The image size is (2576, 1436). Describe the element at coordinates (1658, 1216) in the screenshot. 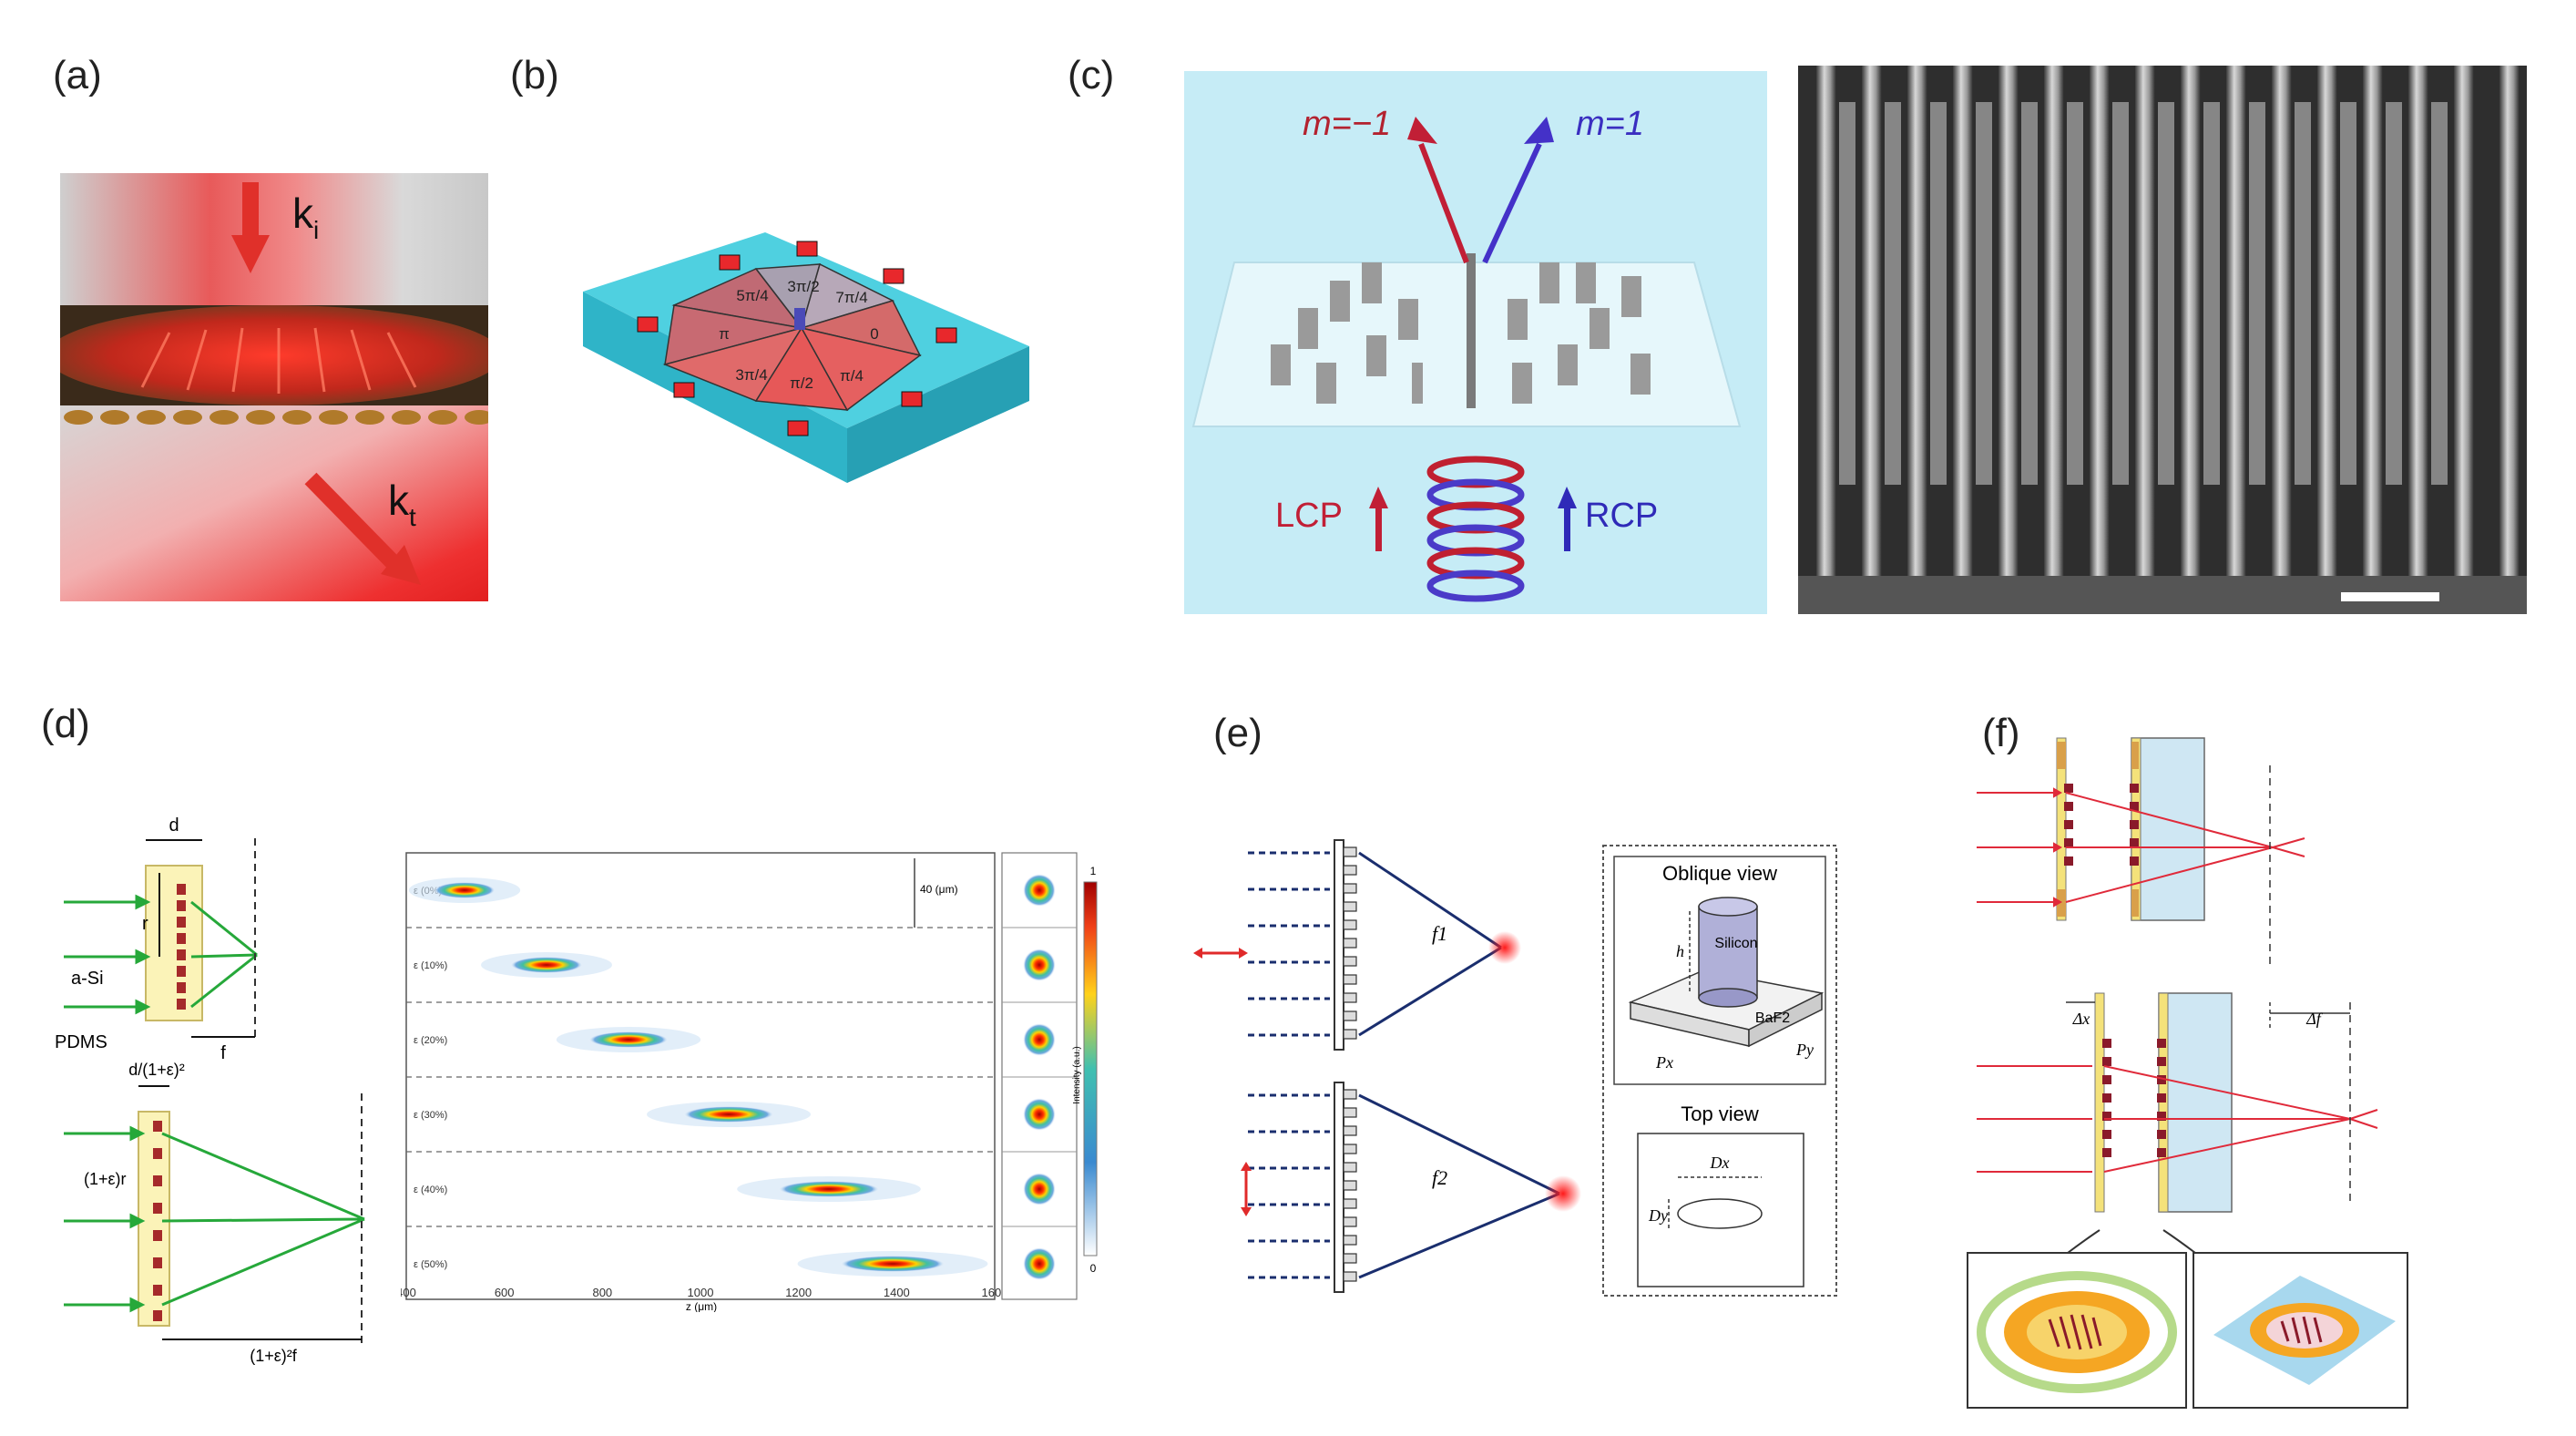

I see `dy-label: Dy` at that location.